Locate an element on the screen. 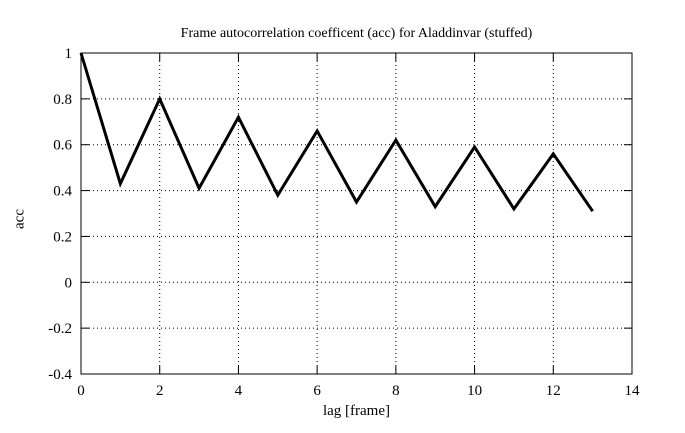 This screenshot has height=433, width=685. y-tick-label: 0 is located at coordinates (69, 283).